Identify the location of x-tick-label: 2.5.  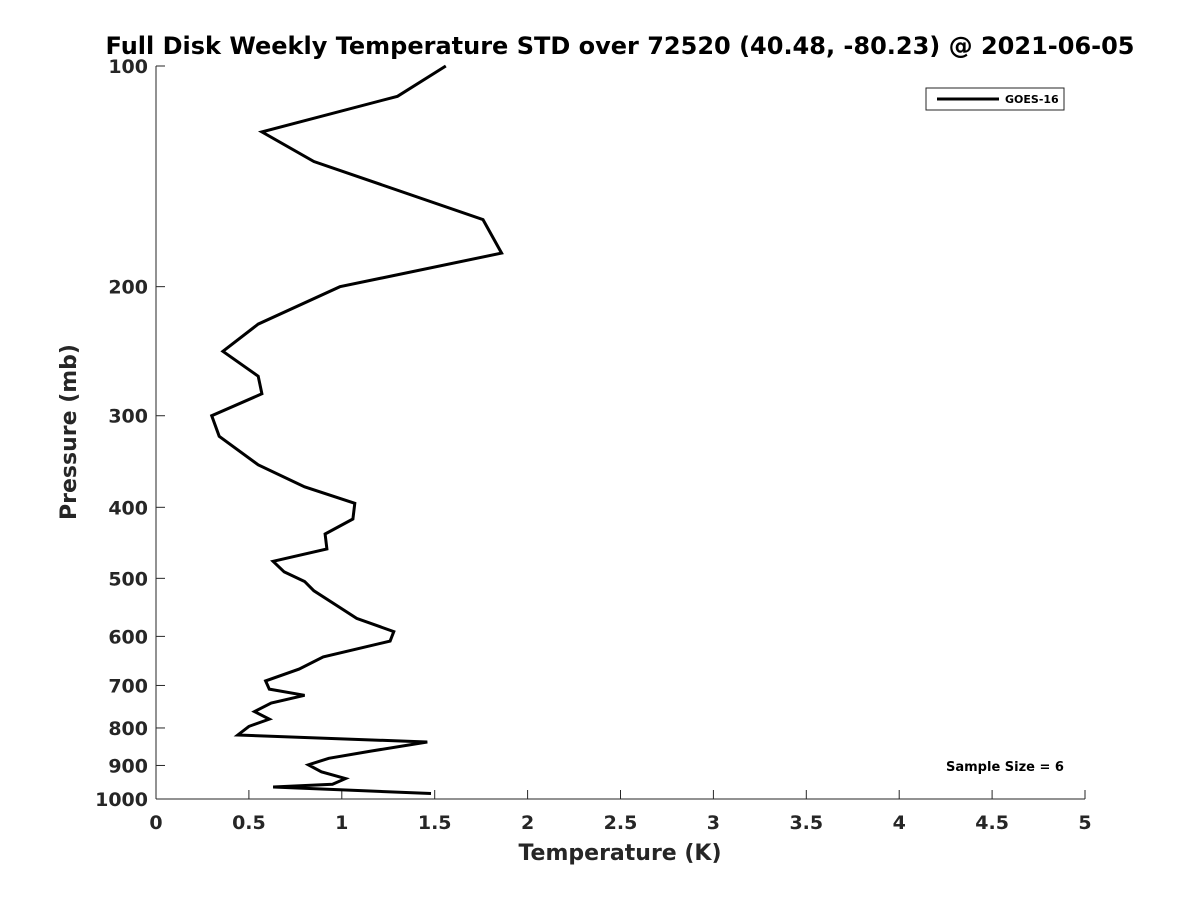
(621, 823).